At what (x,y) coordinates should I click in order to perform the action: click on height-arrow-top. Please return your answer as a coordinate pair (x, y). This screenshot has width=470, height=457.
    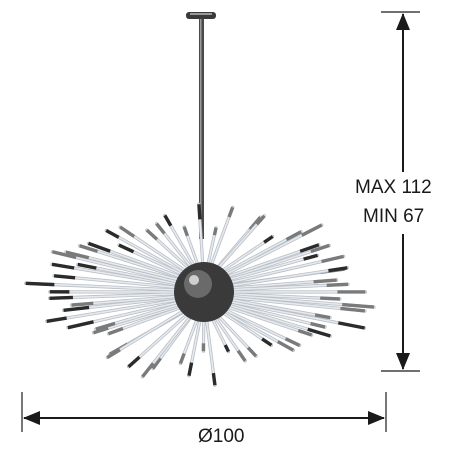
    Looking at the image, I should click on (403, 21).